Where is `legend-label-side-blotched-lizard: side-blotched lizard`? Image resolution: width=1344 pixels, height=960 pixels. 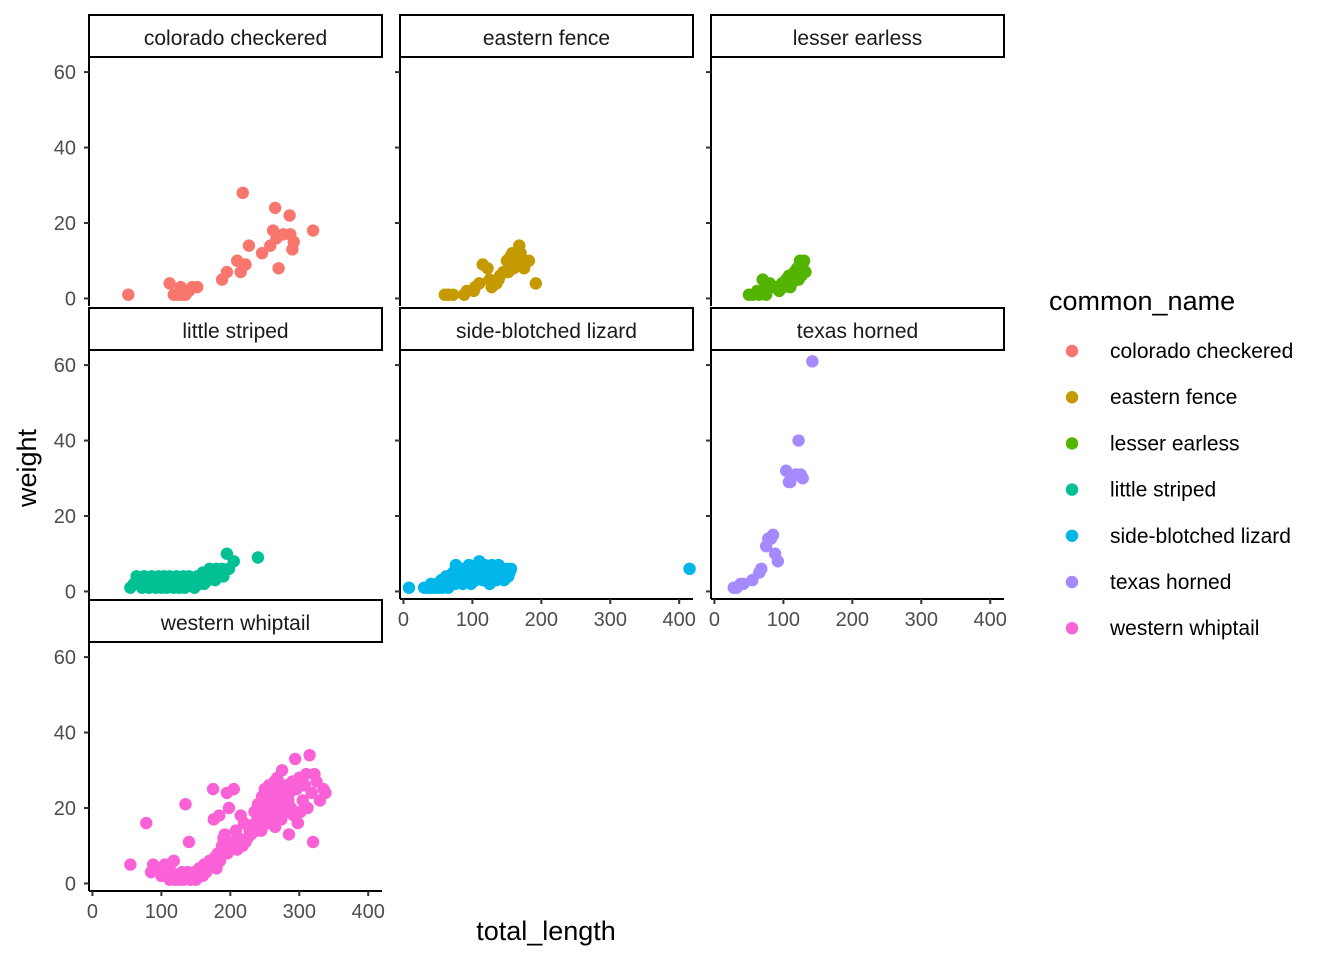
legend-label-side-blotched-lizard: side-blotched lizard is located at coordinates (1200, 536).